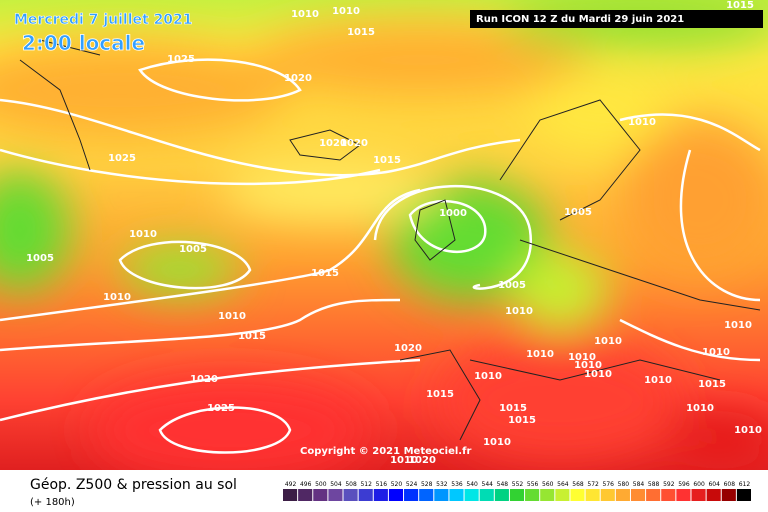  Describe the element at coordinates (578, 484) in the screenshot. I see `scale-value: 568` at that location.